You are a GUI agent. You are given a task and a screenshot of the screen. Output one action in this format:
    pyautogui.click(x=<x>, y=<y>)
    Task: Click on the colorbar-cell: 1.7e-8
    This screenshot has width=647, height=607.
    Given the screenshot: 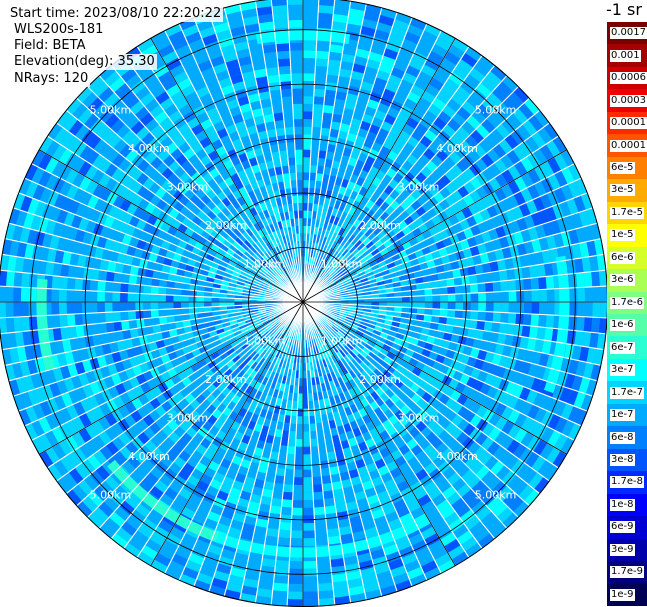 What is the action you would take?
    pyautogui.click(x=627, y=483)
    